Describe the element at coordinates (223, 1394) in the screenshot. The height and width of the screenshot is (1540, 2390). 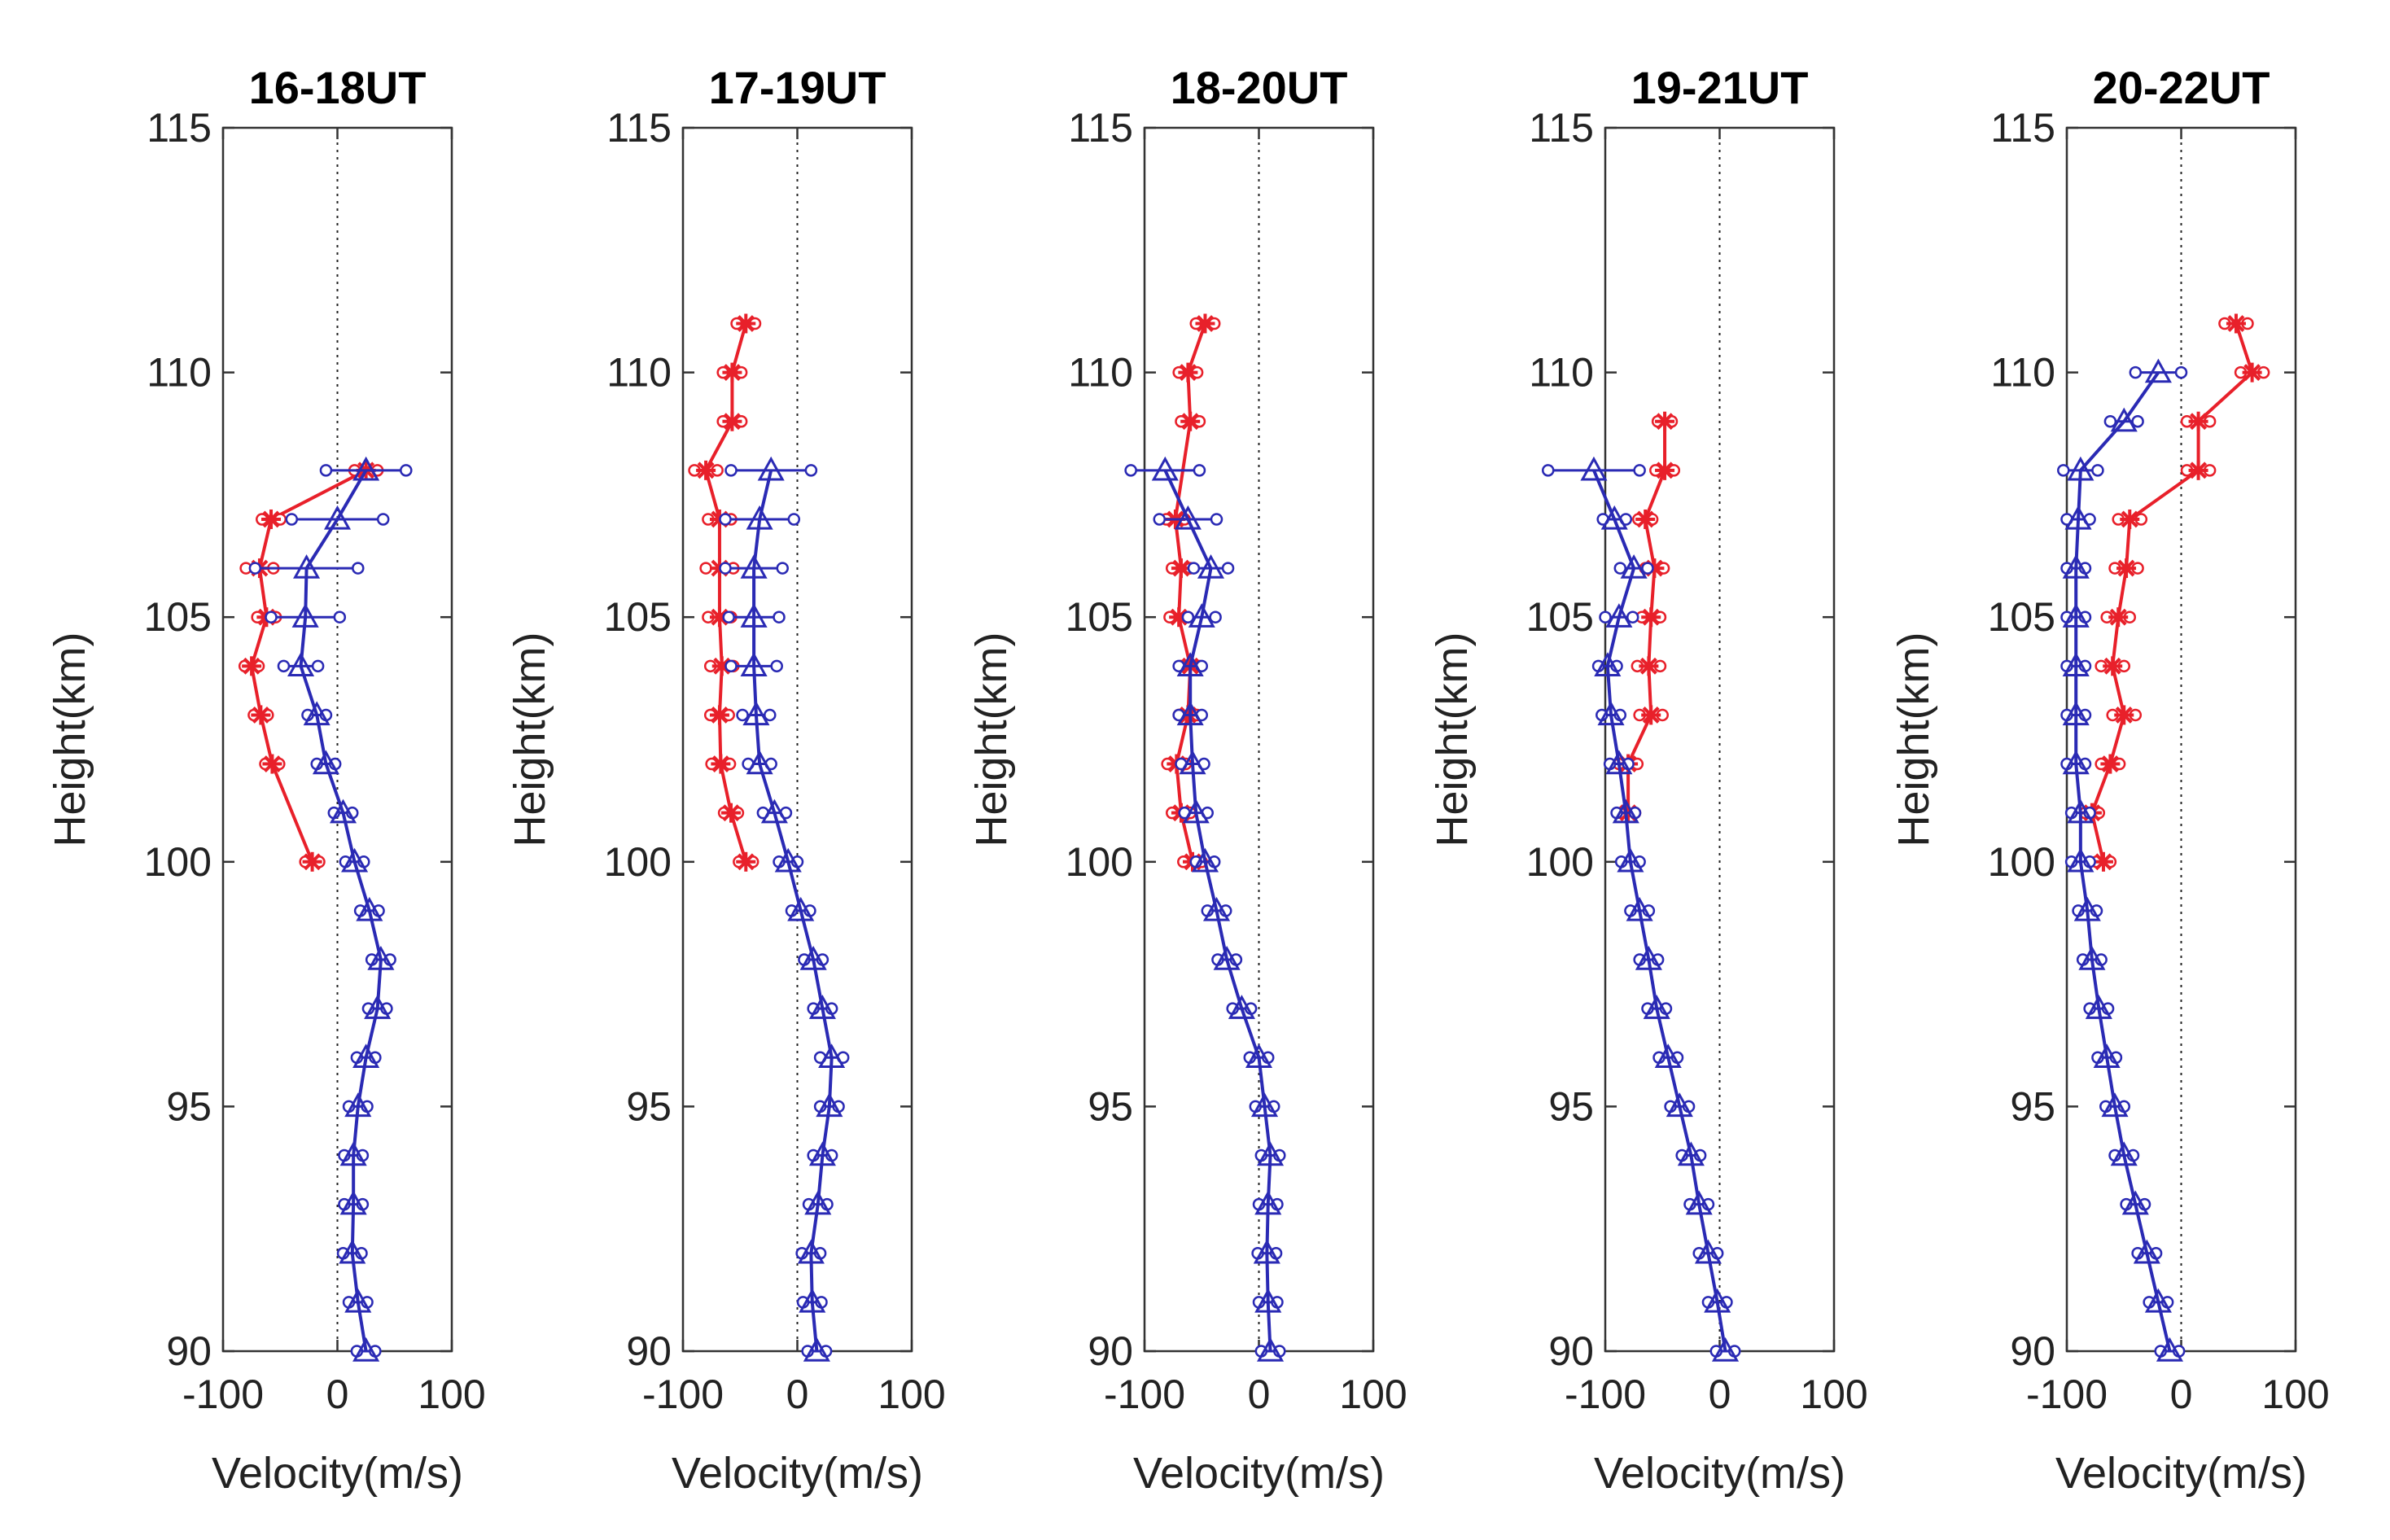
I see `x-tick-label: -100` at that location.